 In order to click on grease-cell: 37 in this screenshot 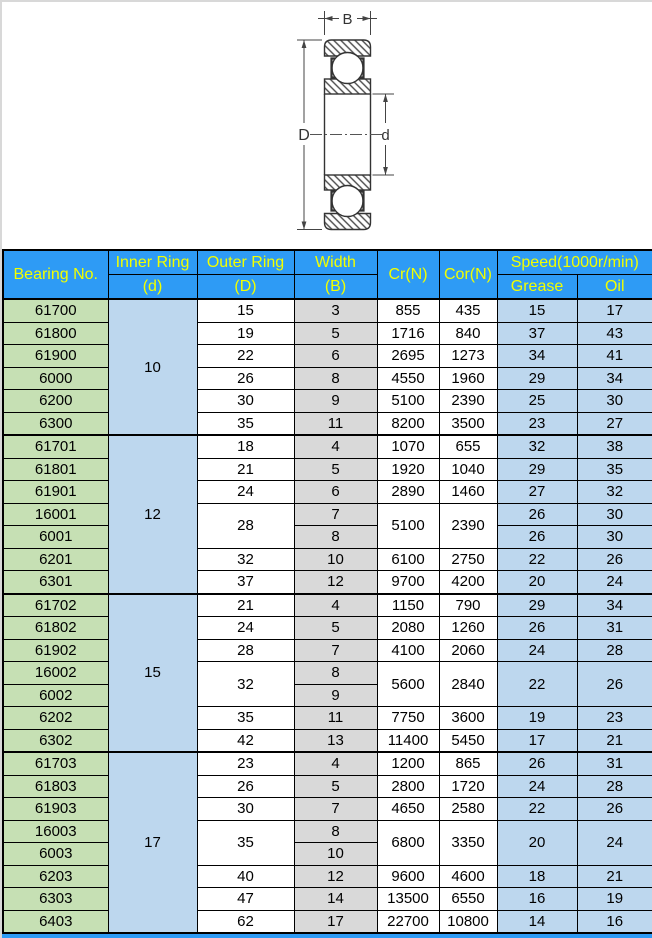, I will do `click(537, 333)`.